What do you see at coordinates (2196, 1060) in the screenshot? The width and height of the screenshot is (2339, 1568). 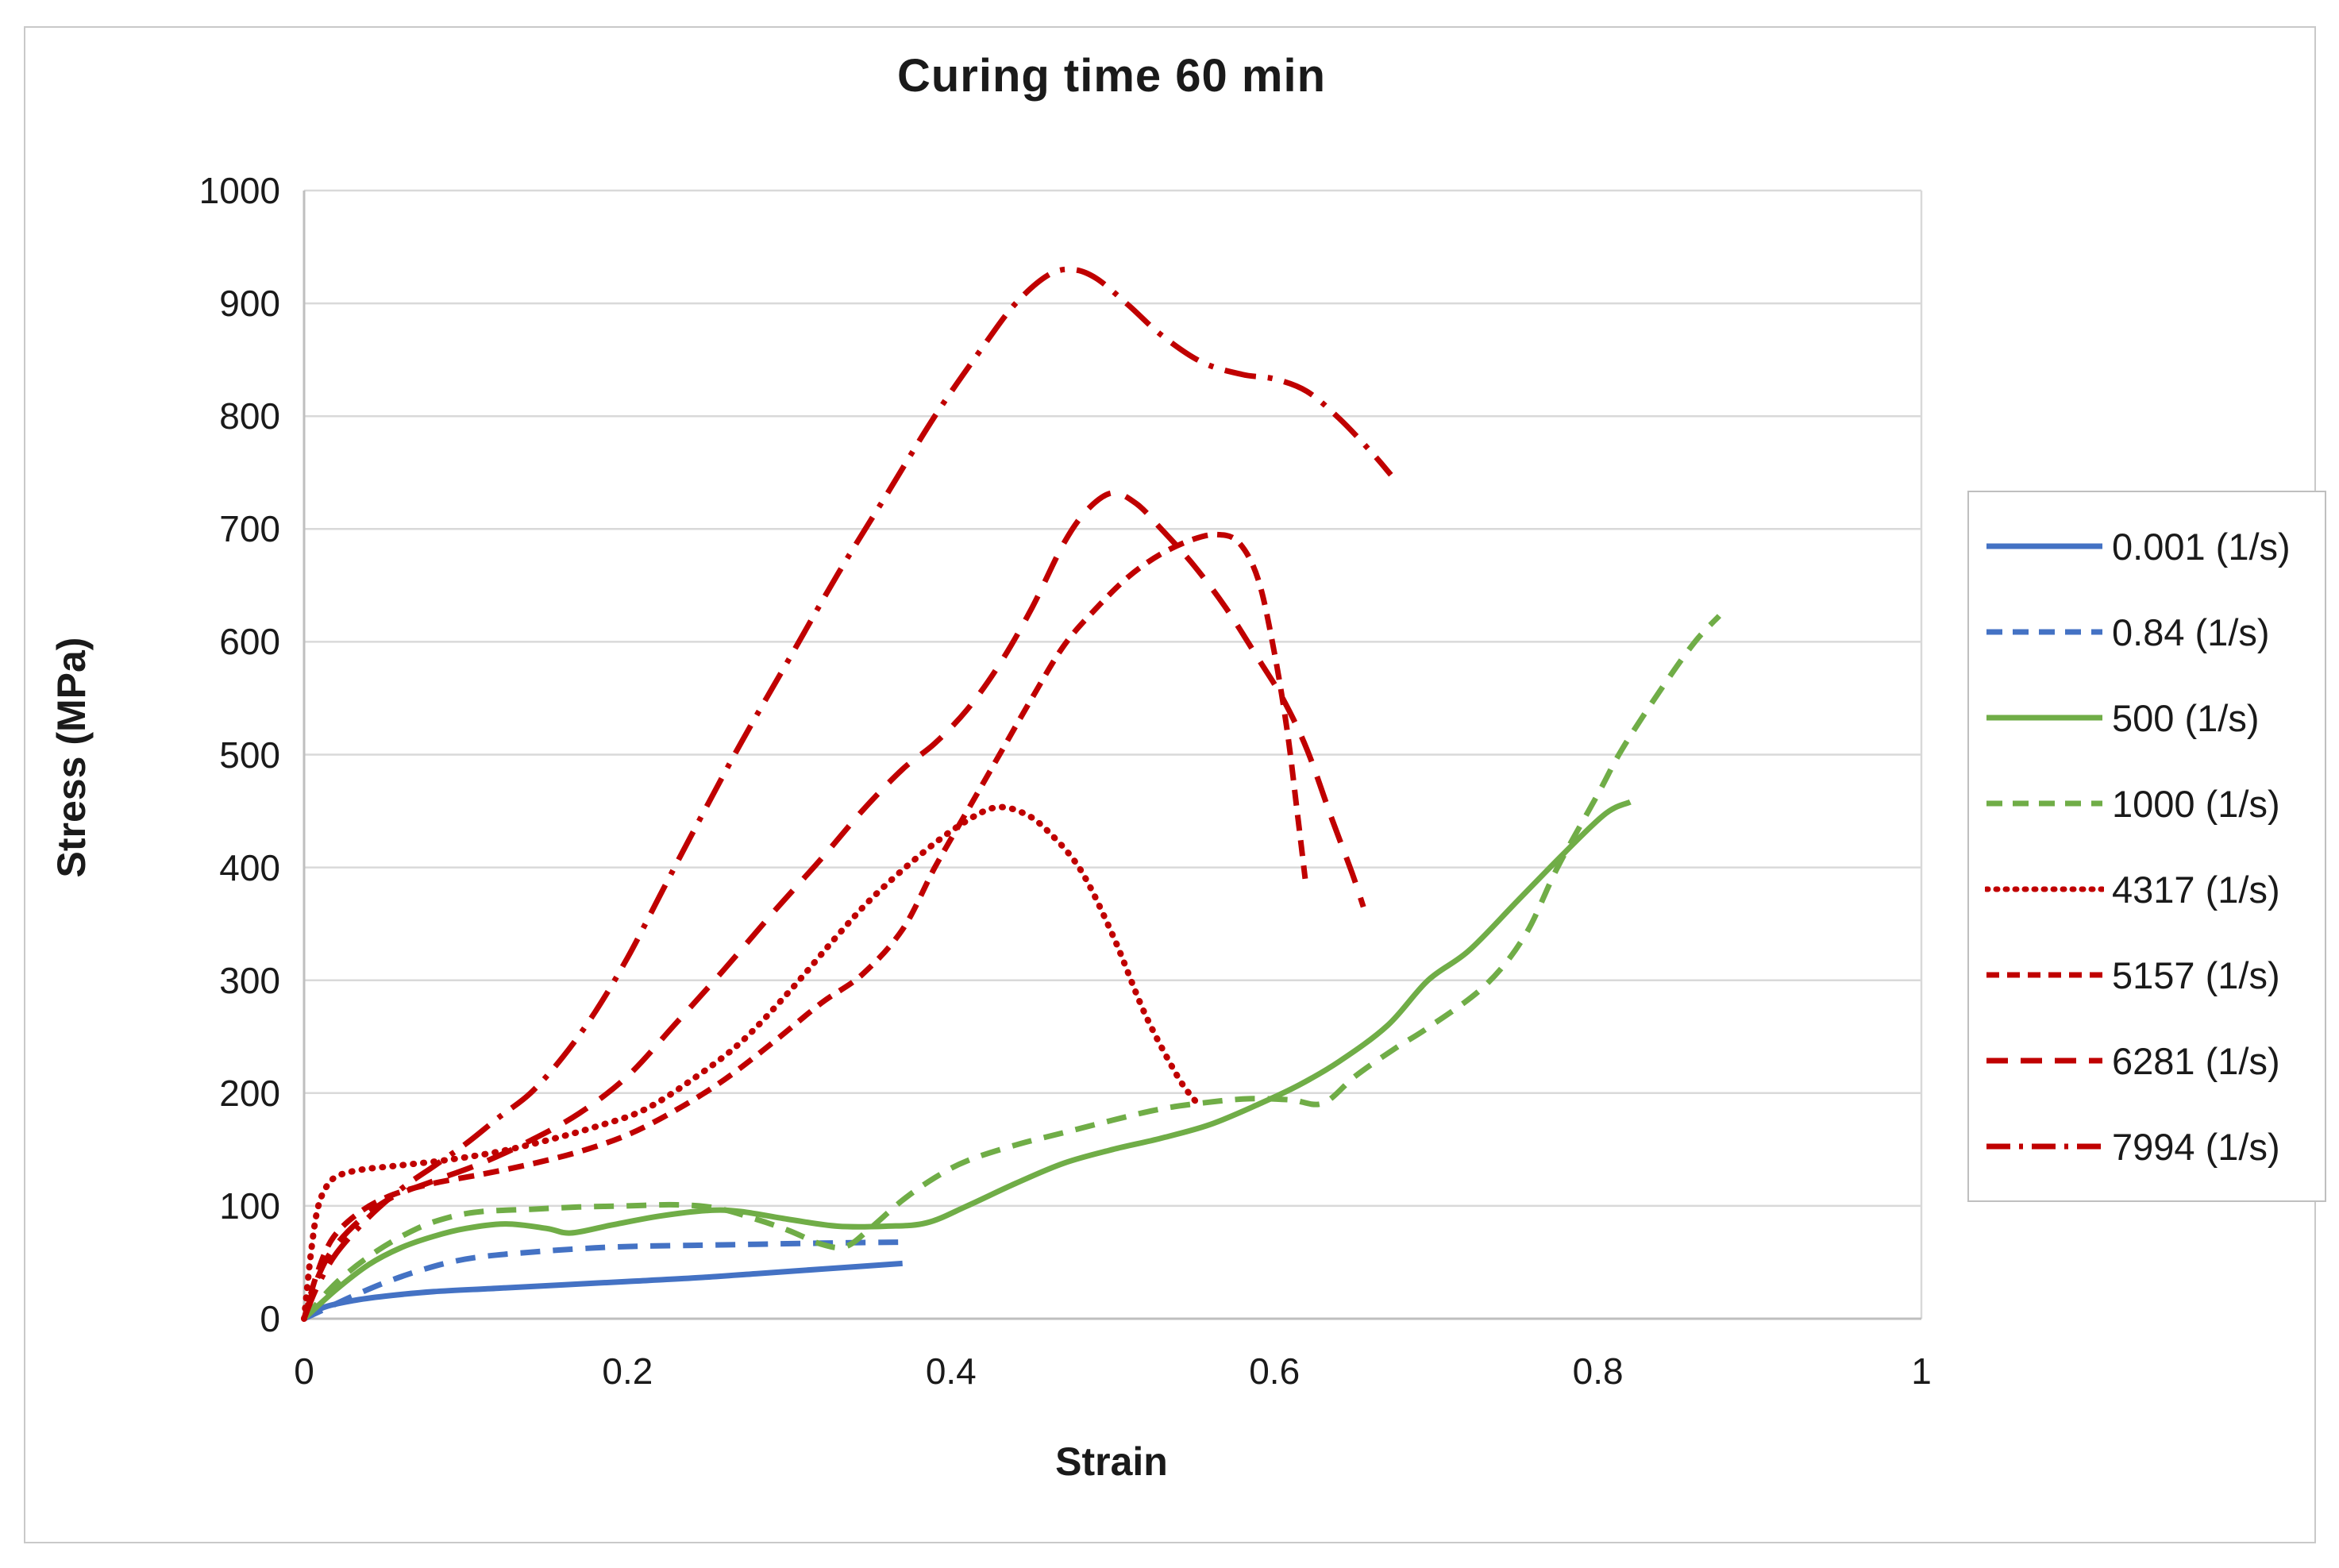 I see `legend-label: 6281 (1/s)` at bounding box center [2196, 1060].